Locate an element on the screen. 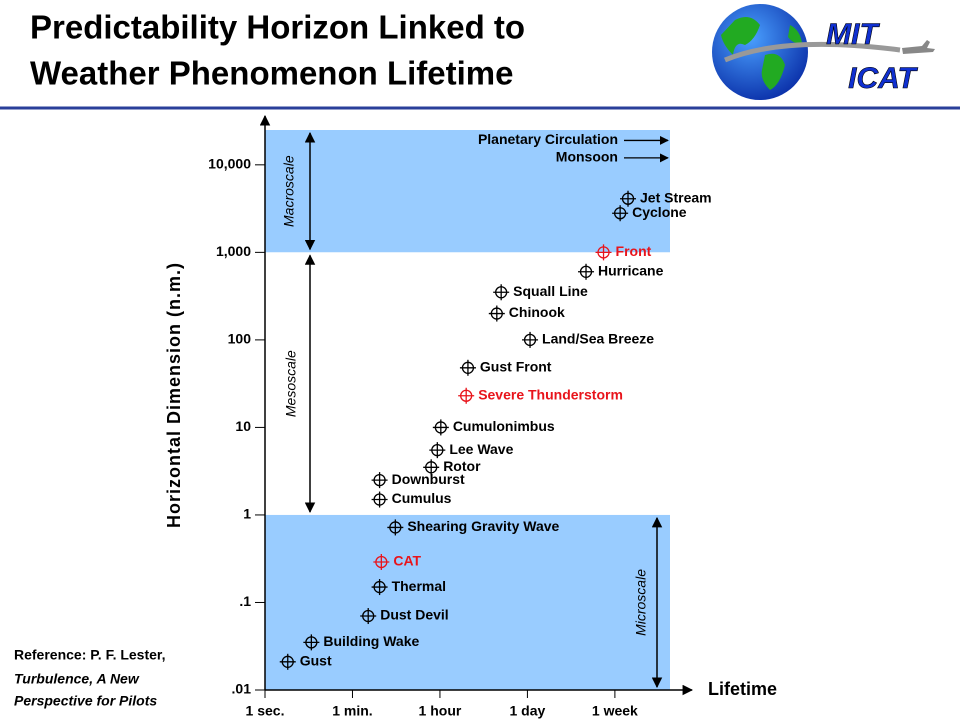 The height and width of the screenshot is (725, 960). point-label: Downburst is located at coordinates (428, 479).